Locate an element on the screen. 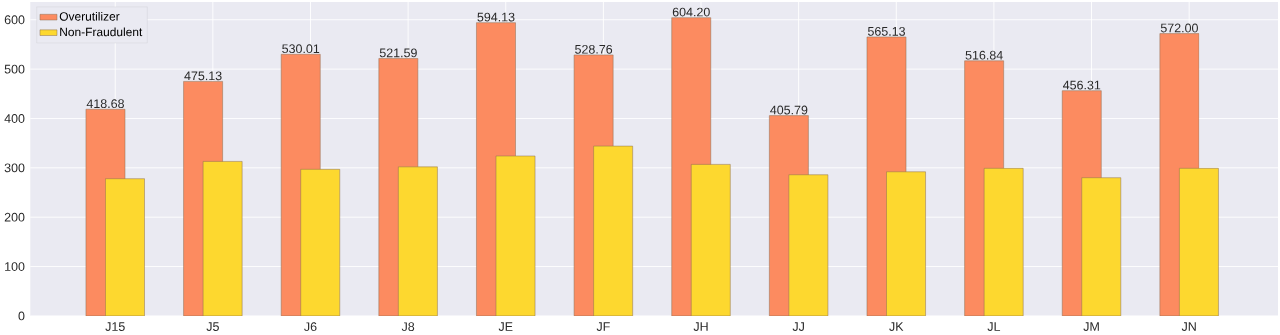 The width and height of the screenshot is (1280, 335). y-tick-label: 0 is located at coordinates (21, 316).